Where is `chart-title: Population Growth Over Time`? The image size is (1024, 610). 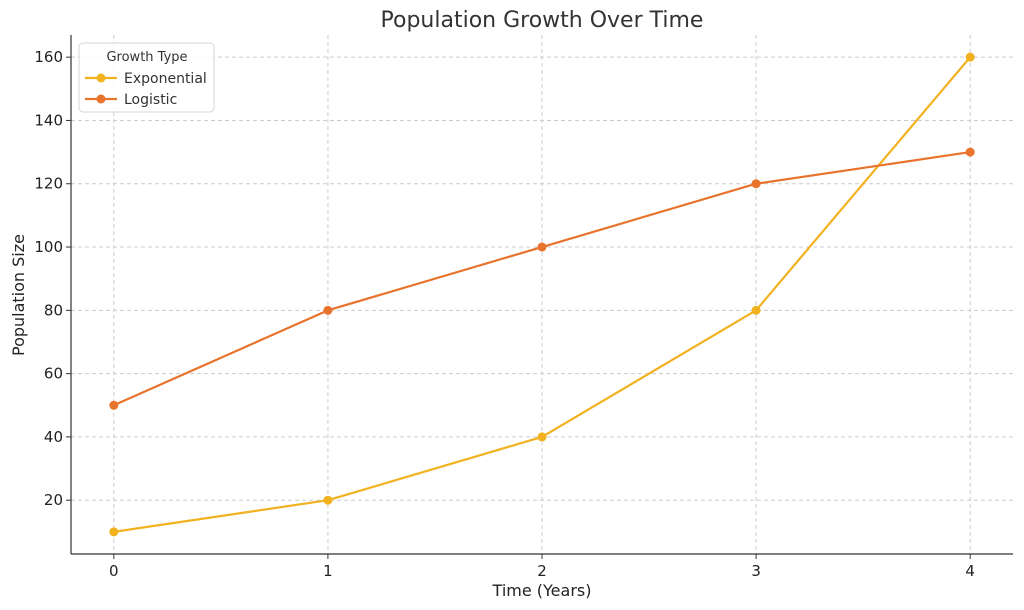 chart-title: Population Growth Over Time is located at coordinates (542, 20).